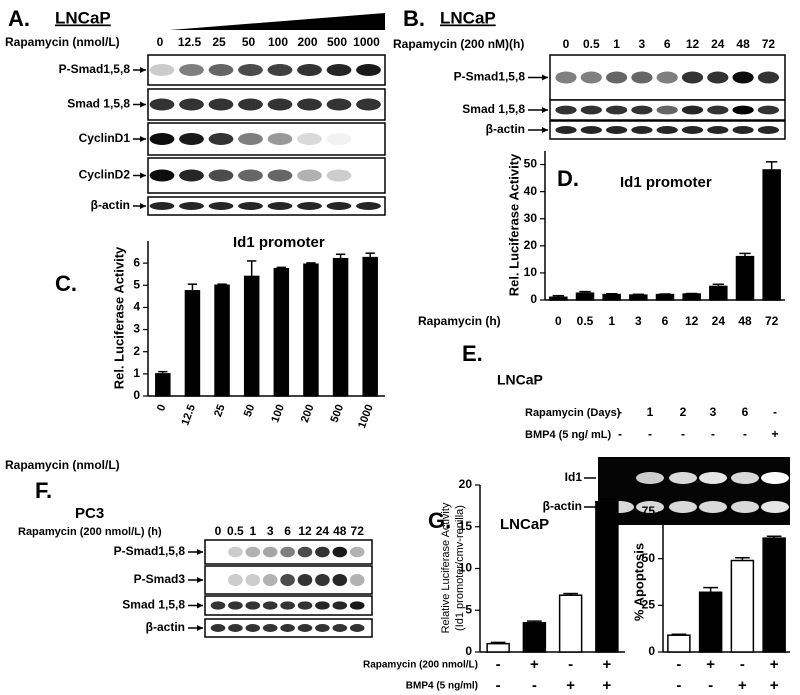 Image resolution: width=800 pixels, height=695 pixels. What do you see at coordinates (772, 321) in the screenshot?
I see `x-tick-label: 72` at bounding box center [772, 321].